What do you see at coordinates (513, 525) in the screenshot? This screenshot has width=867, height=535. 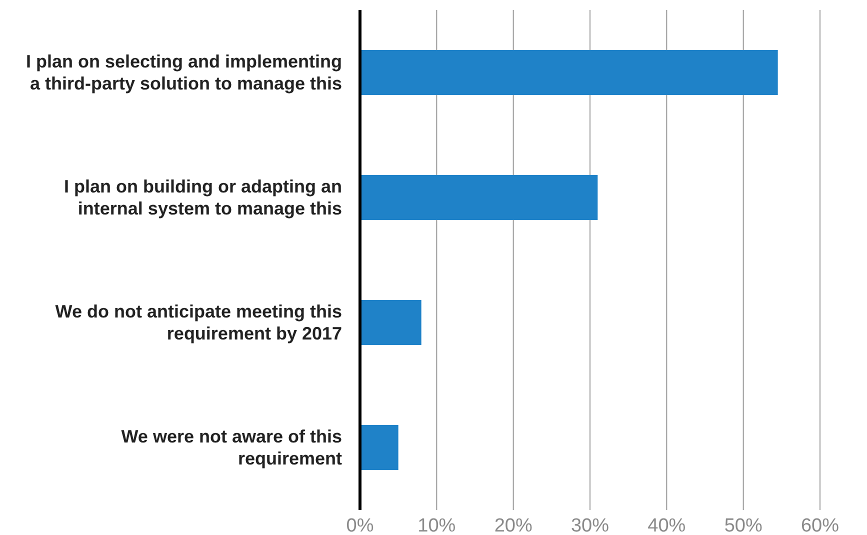 I see `x-tick-label: 20%` at bounding box center [513, 525].